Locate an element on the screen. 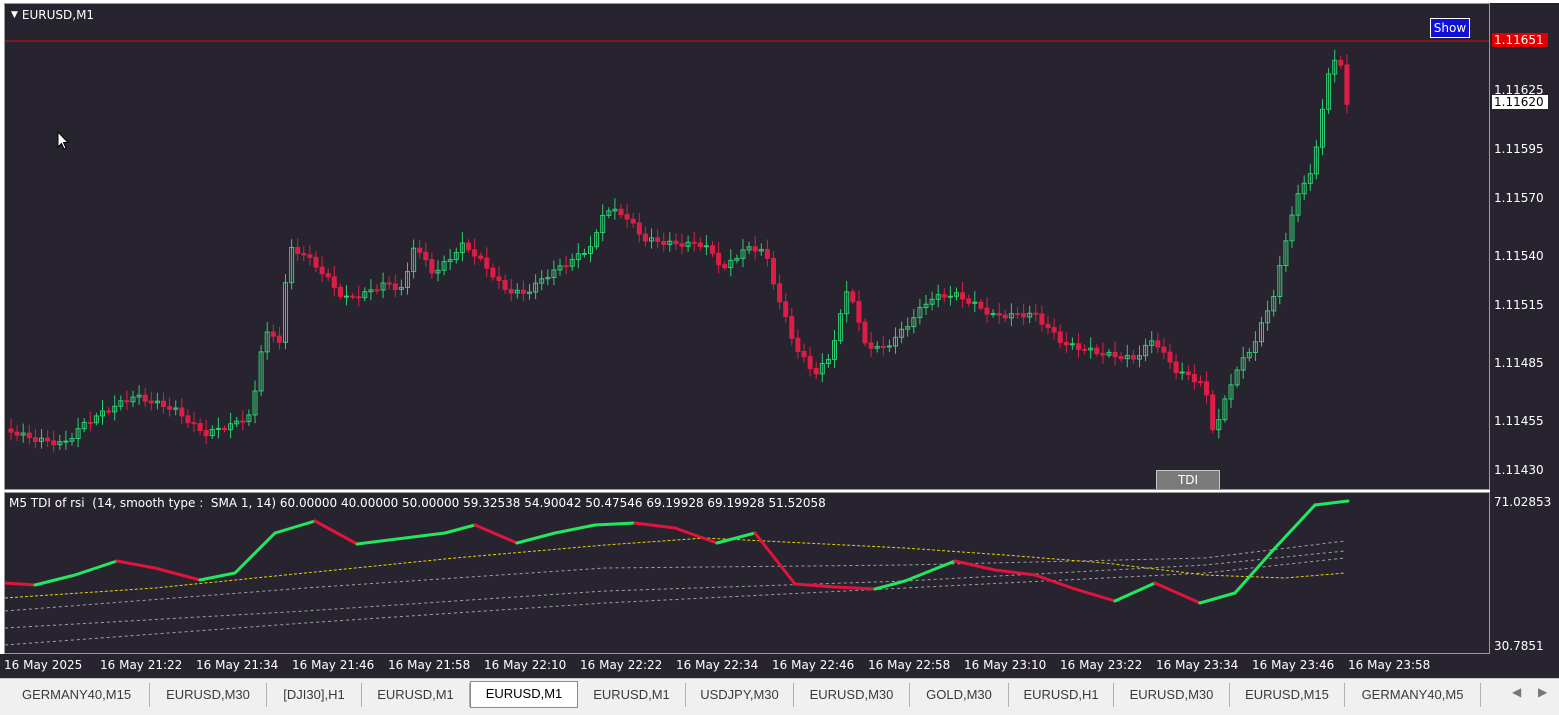  tab-germany40-m5: GERMANY40,M5 is located at coordinates (1413, 695).